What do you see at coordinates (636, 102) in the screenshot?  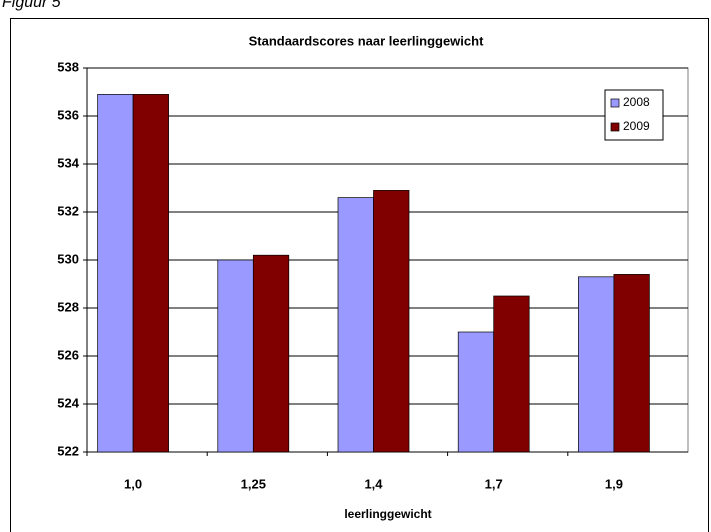 I see `legend-label: 2008` at bounding box center [636, 102].